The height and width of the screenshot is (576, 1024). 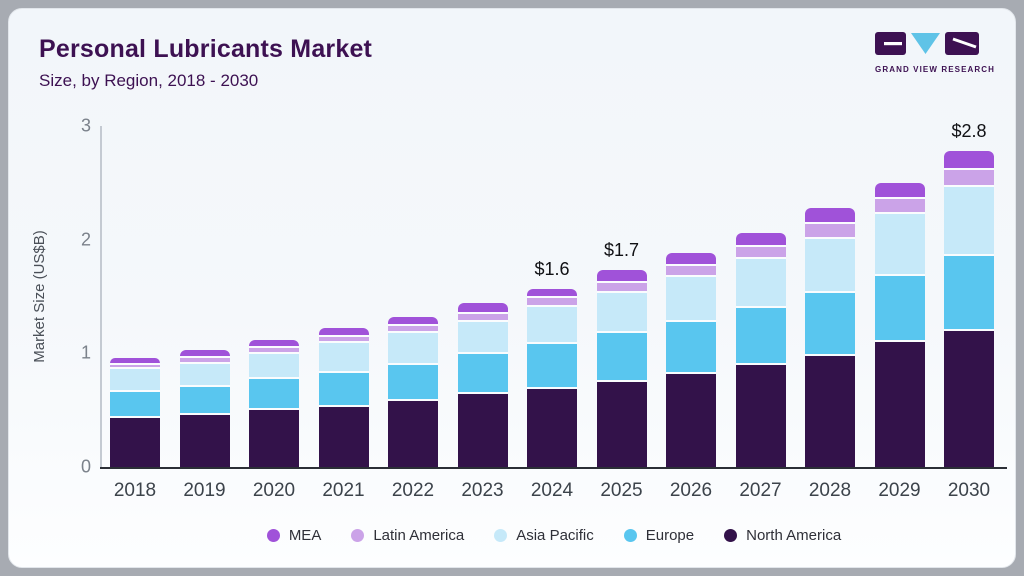 What do you see at coordinates (482, 430) in the screenshot?
I see `segment-north-america-2023` at bounding box center [482, 430].